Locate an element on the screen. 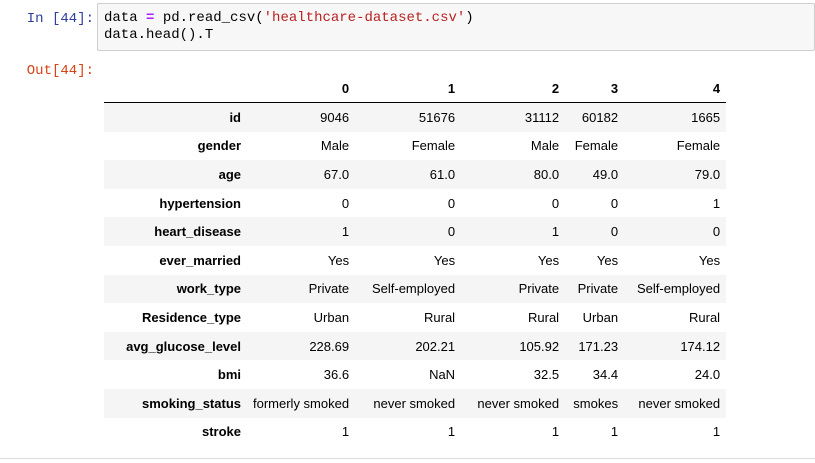 The image size is (815, 463). table-cell: 174.12 is located at coordinates (700, 346).